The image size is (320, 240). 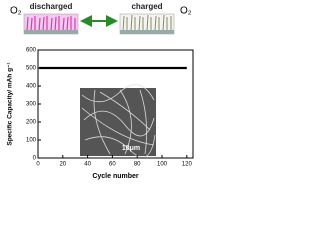 I want to click on charged-fibers, so click(x=147, y=23).